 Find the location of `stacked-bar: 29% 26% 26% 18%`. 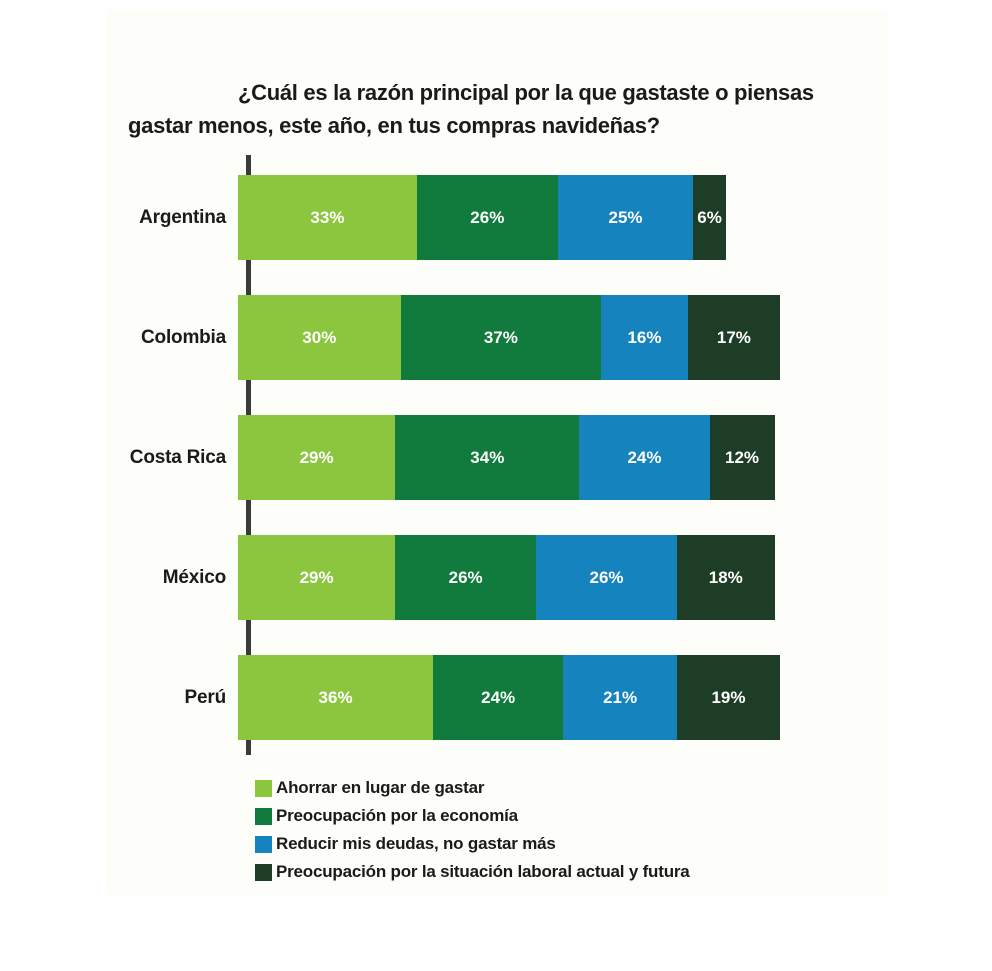

stacked-bar: 29% 26% 26% 18% is located at coordinates (506, 577).